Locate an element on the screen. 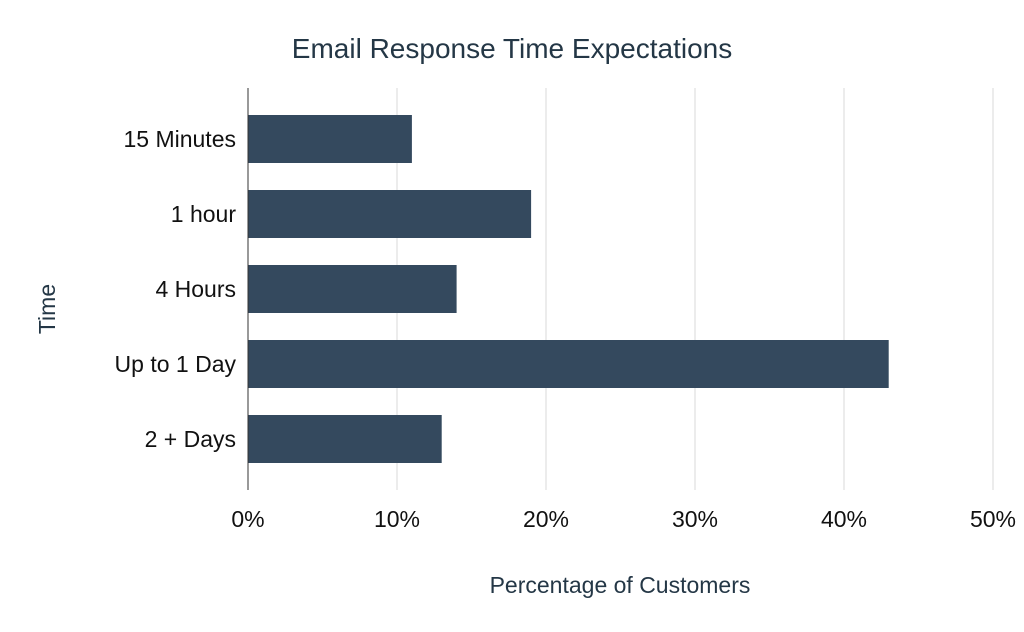 Image resolution: width=1024 pixels, height=632 pixels. chart-title: Email Response Time Expectations is located at coordinates (512, 48).